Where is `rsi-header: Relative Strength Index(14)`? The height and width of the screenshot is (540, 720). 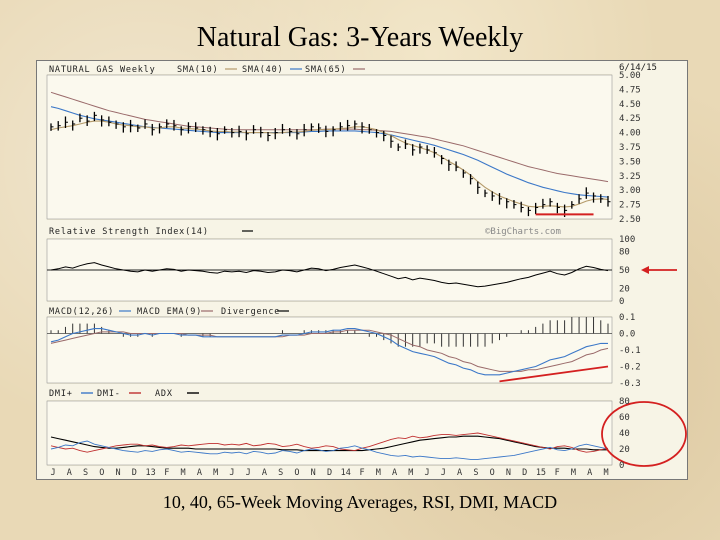 rsi-header: Relative Strength Index(14) is located at coordinates (129, 232).